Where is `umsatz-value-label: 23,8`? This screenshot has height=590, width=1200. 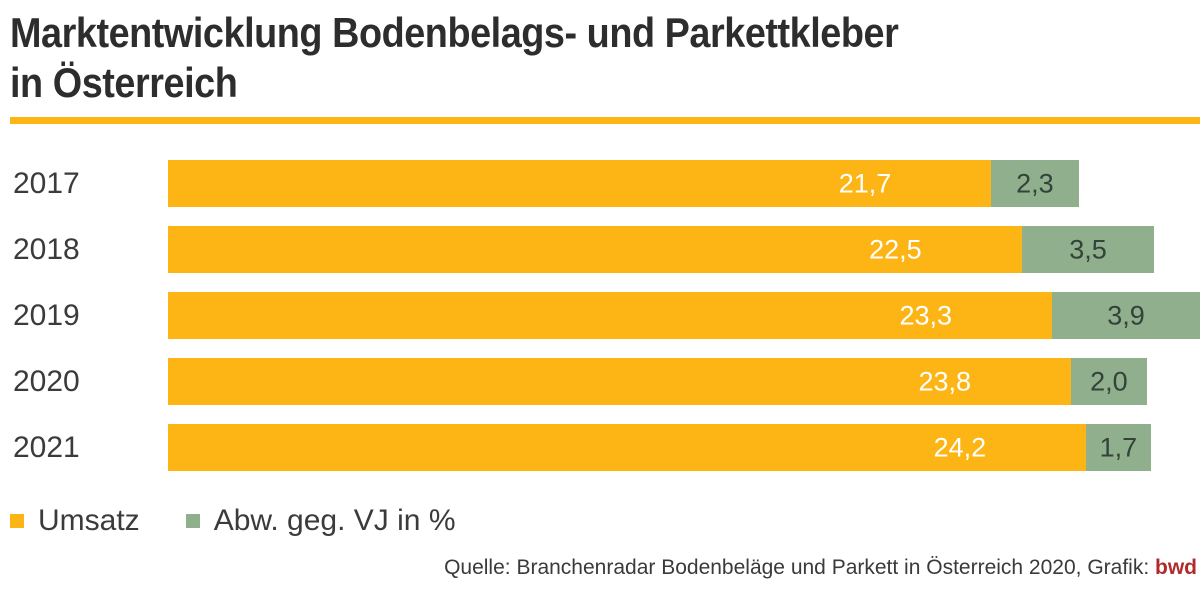
umsatz-value-label: 23,8 is located at coordinates (944, 381).